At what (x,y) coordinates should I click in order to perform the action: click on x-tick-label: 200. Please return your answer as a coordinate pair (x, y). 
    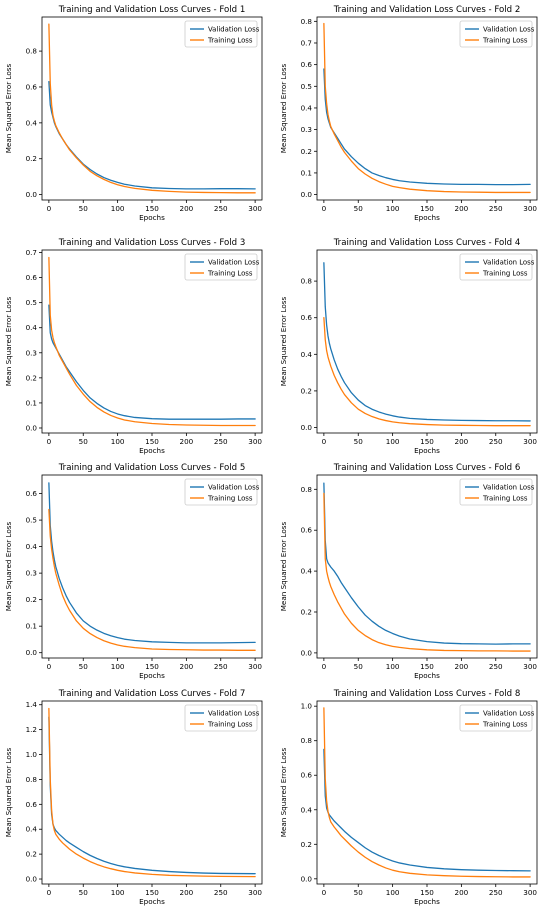
    Looking at the image, I should click on (462, 441).